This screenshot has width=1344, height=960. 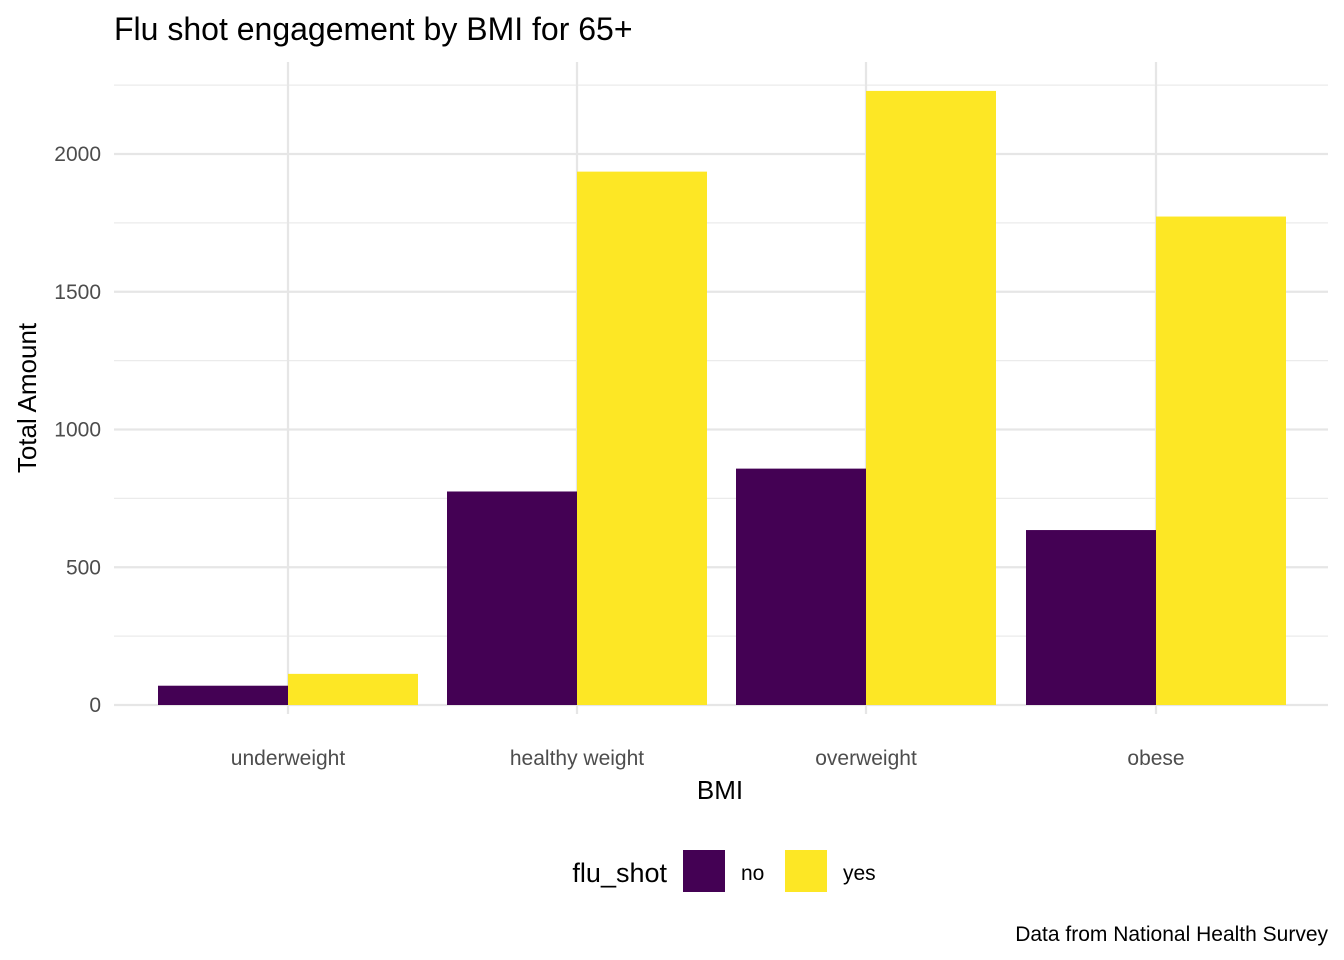 What do you see at coordinates (801, 586) in the screenshot?
I see `bar-no-overweight` at bounding box center [801, 586].